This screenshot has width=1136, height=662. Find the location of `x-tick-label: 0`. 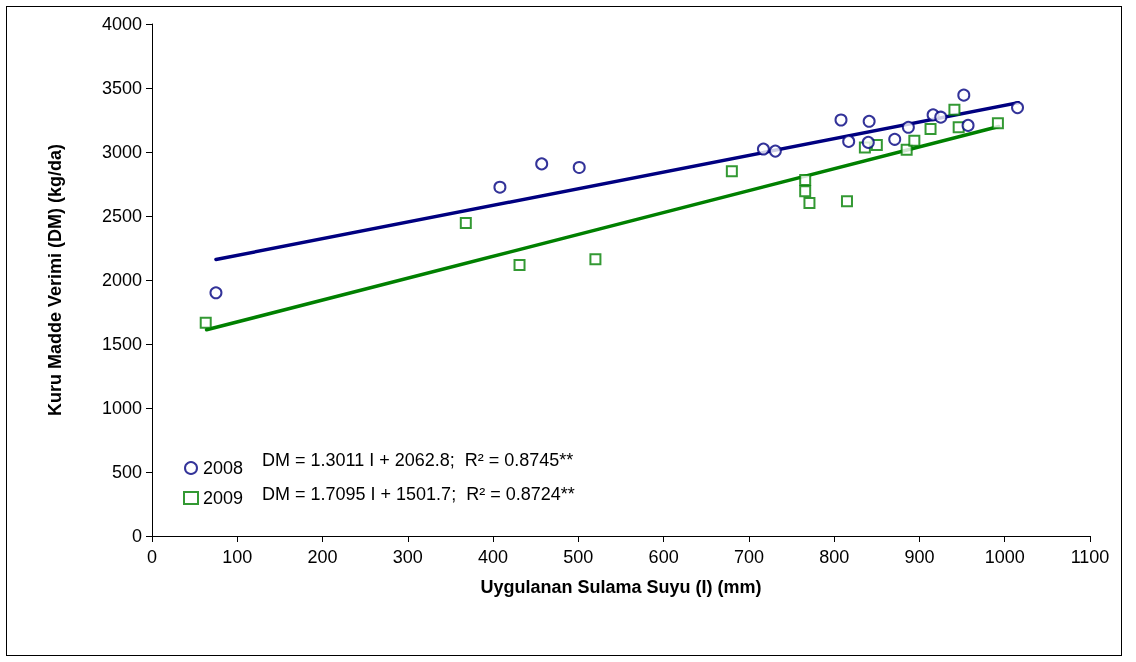

x-tick-label: 0 is located at coordinates (152, 557).